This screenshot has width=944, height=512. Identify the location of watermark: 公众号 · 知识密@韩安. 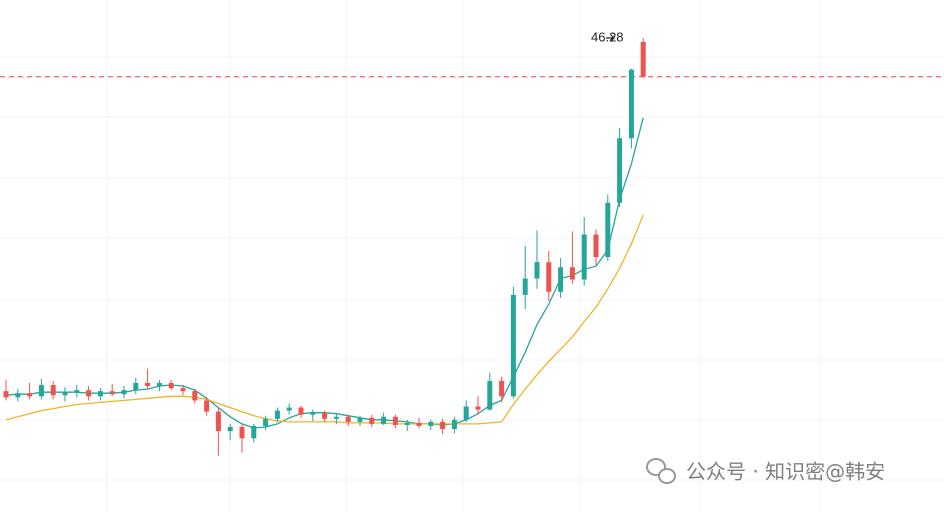
(765, 471).